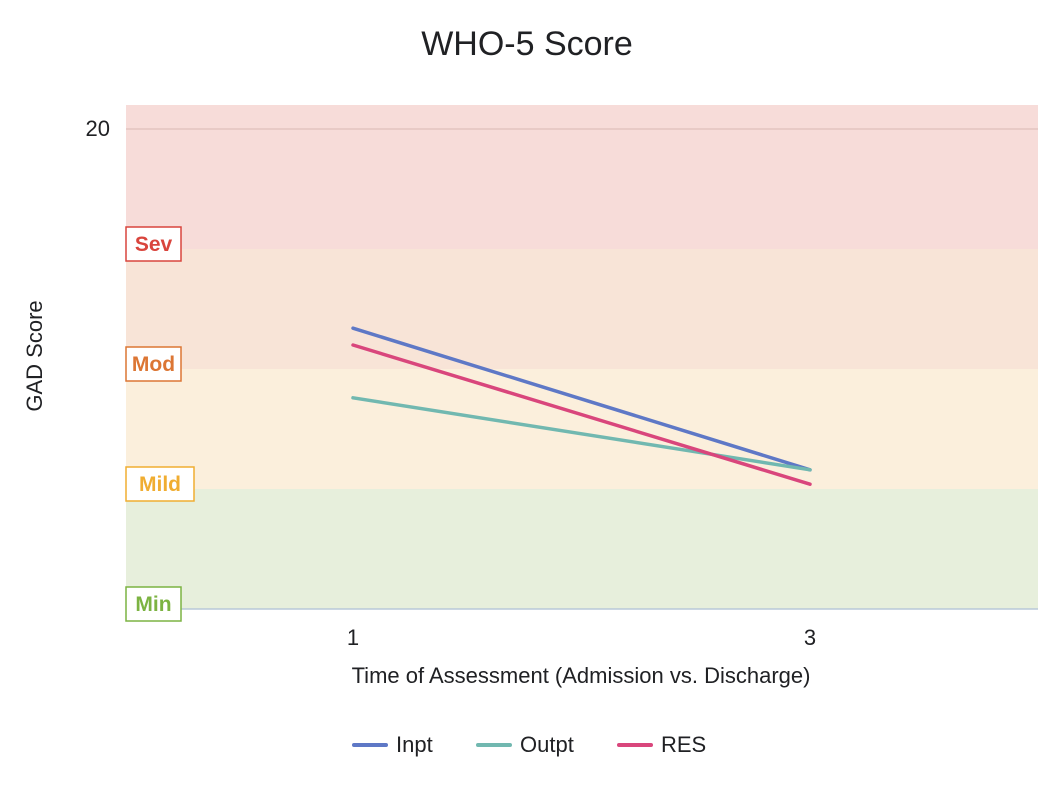 The image size is (1054, 800). Describe the element at coordinates (353, 637) in the screenshot. I see `x-tick-label: 1` at that location.